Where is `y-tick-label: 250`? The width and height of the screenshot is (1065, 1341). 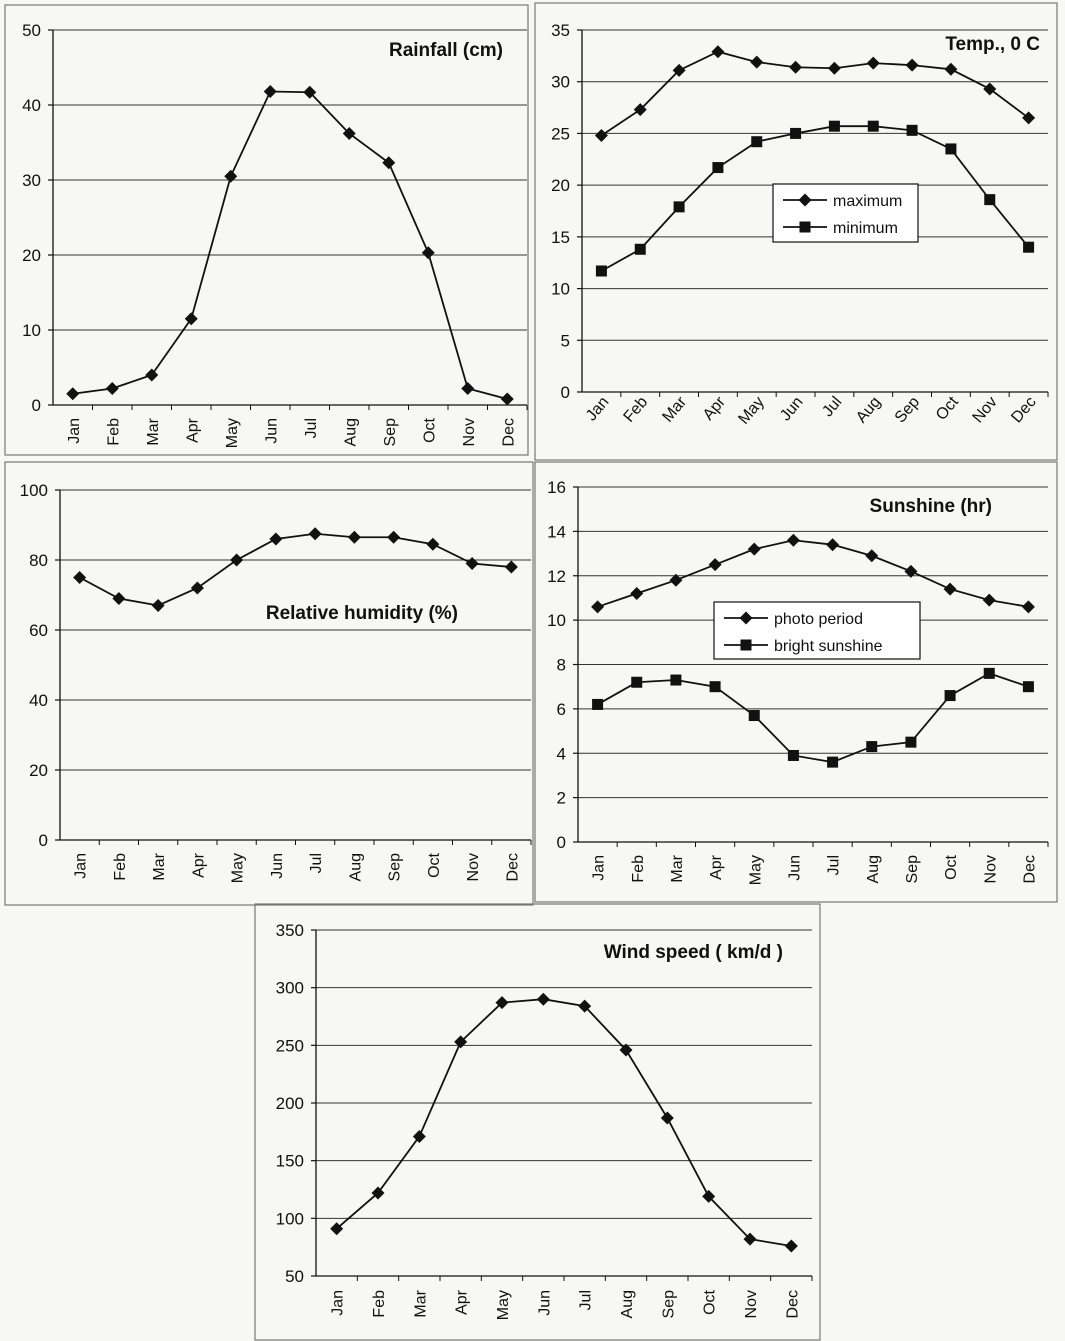
y-tick-label: 250 is located at coordinates (290, 1045).